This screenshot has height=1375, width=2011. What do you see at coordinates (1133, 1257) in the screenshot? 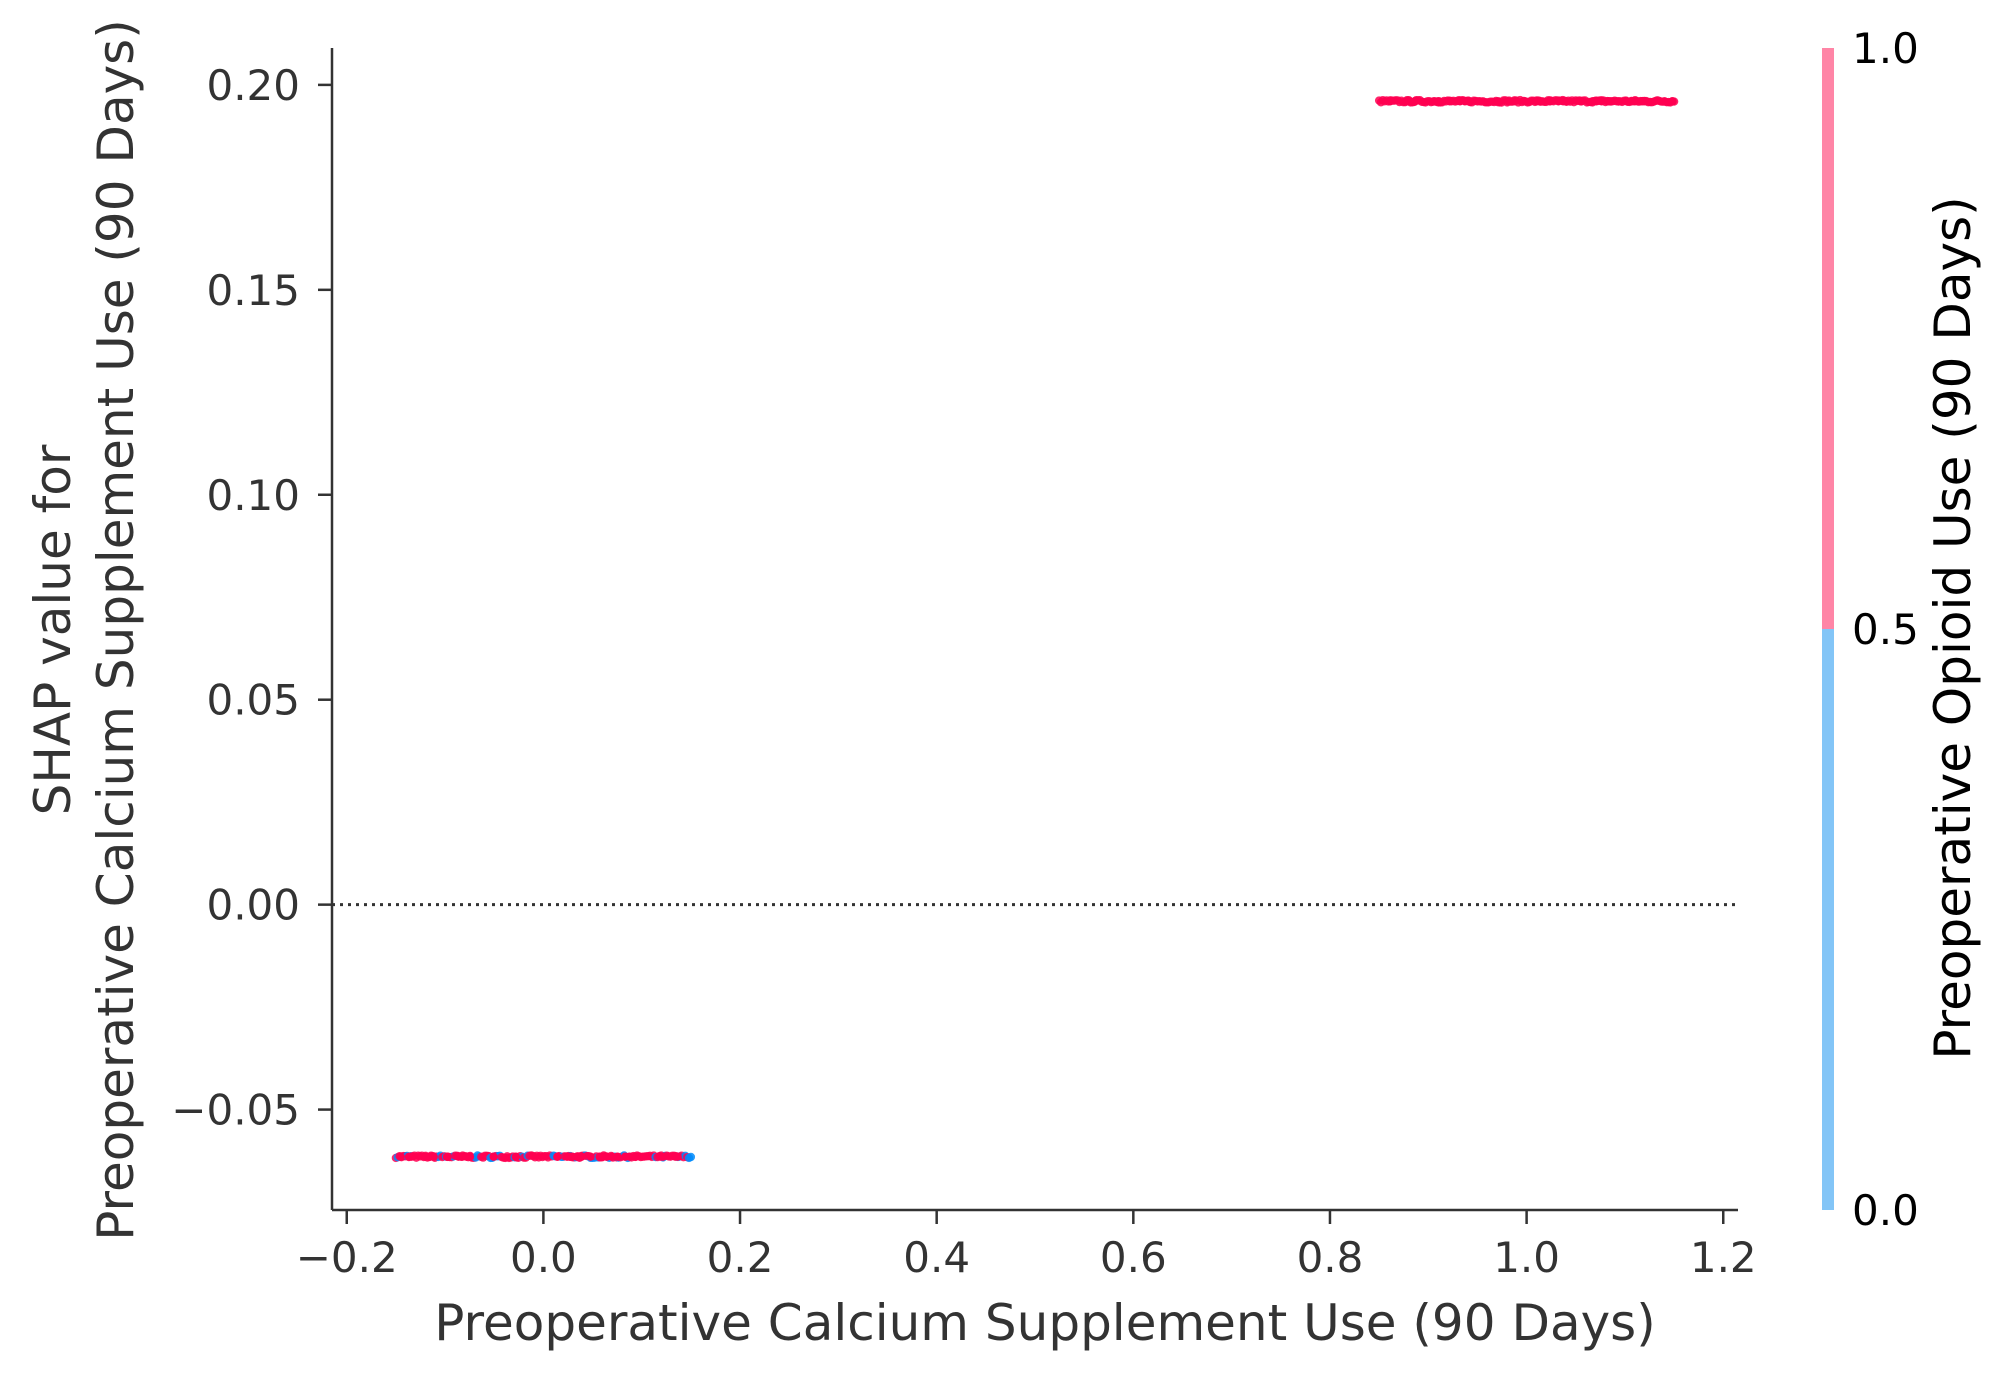
I see `x-tick-label: 0.6` at bounding box center [1133, 1257].